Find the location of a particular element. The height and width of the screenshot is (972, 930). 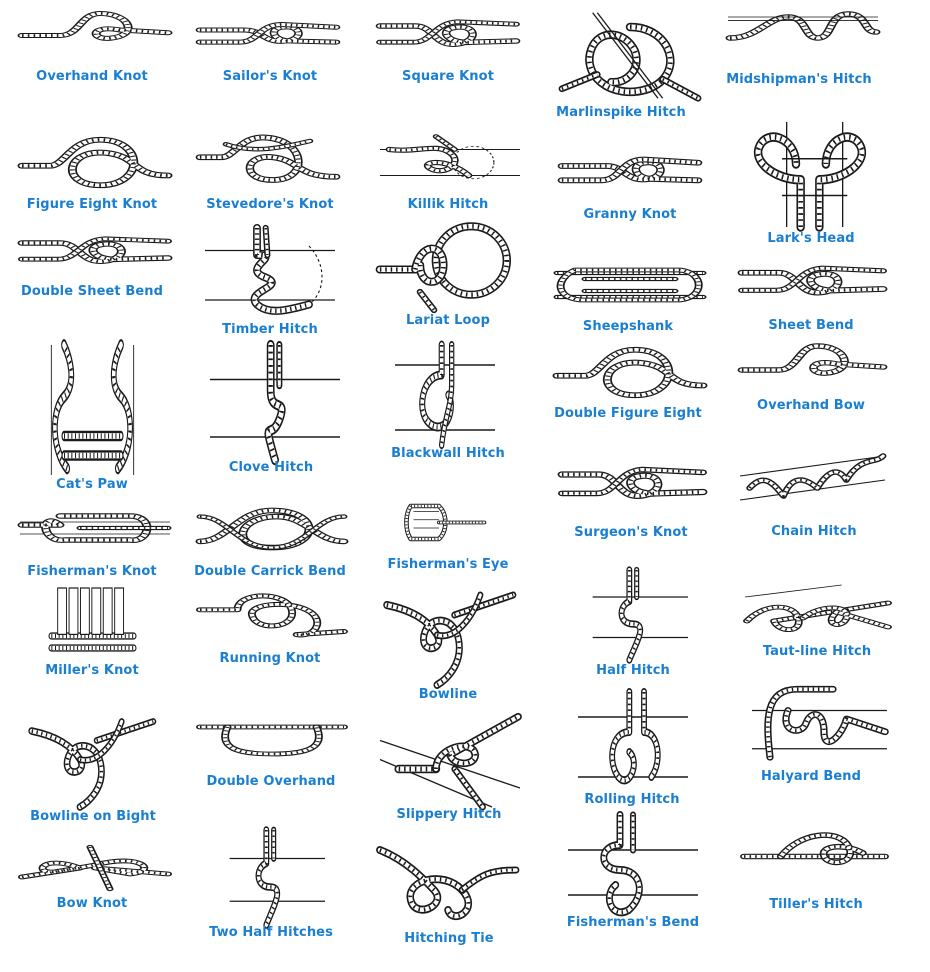

blackwall-hitch-icon is located at coordinates (445, 394).